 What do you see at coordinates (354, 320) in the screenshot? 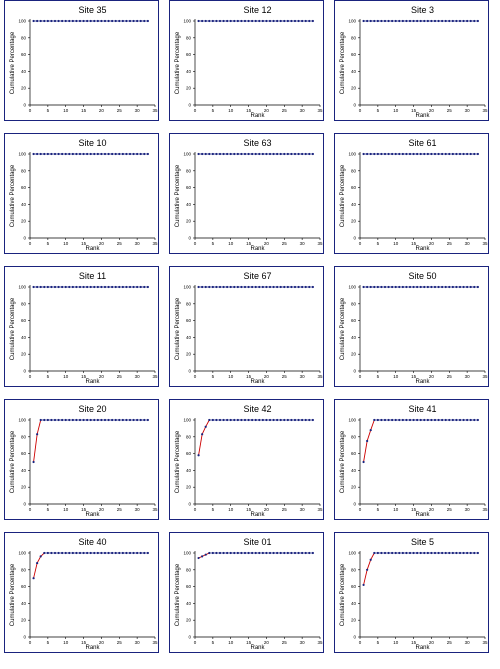
I see `y-tick-label: 60` at bounding box center [354, 320].